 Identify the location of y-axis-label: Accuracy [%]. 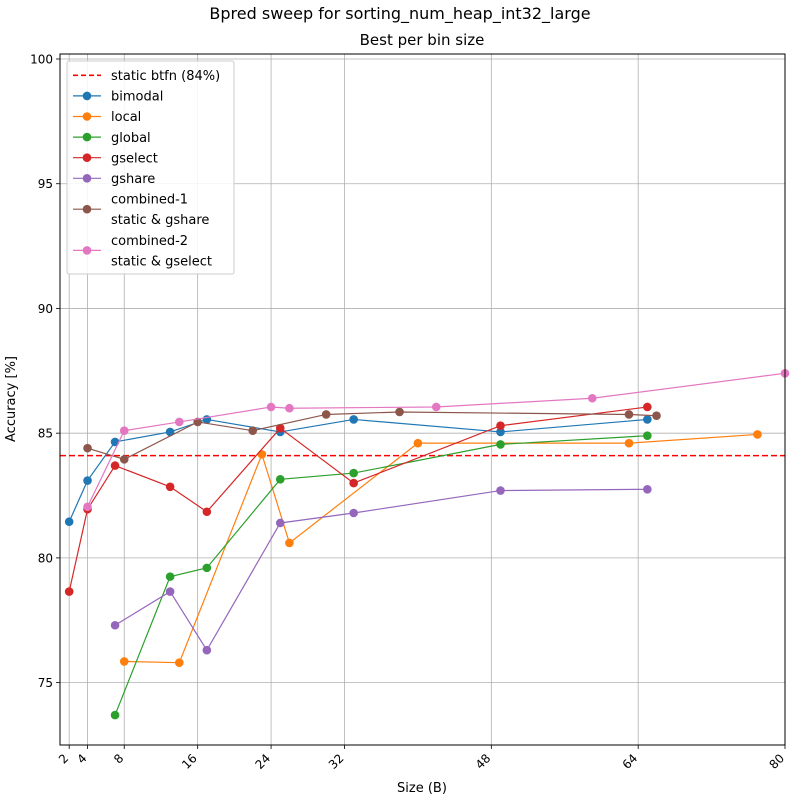
(11, 399).